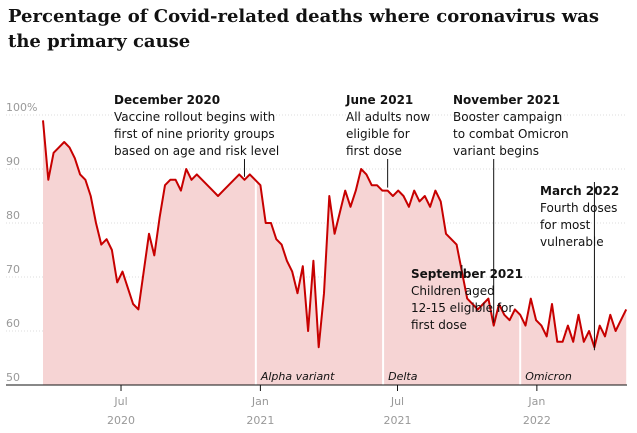 The image size is (637, 433). Describe the element at coordinates (121, 420) in the screenshot. I see `x-tick-year: 2020` at that location.